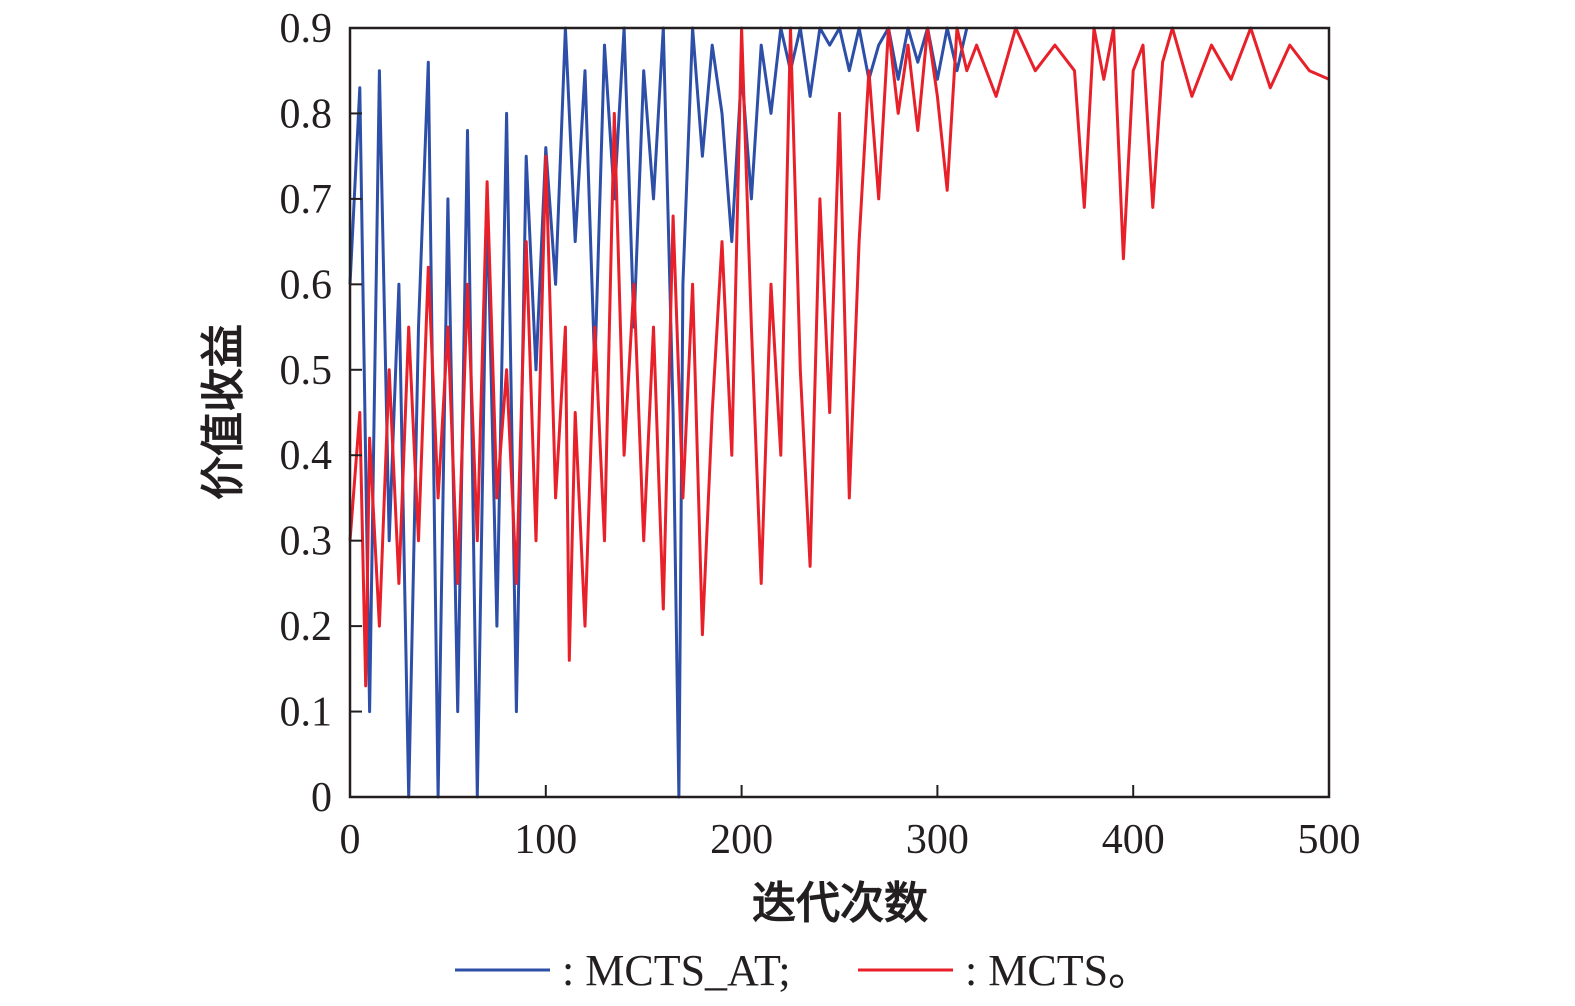 The width and height of the screenshot is (1575, 1006). Describe the element at coordinates (306, 114) in the screenshot. I see `y-tick-label: 0.8` at that location.